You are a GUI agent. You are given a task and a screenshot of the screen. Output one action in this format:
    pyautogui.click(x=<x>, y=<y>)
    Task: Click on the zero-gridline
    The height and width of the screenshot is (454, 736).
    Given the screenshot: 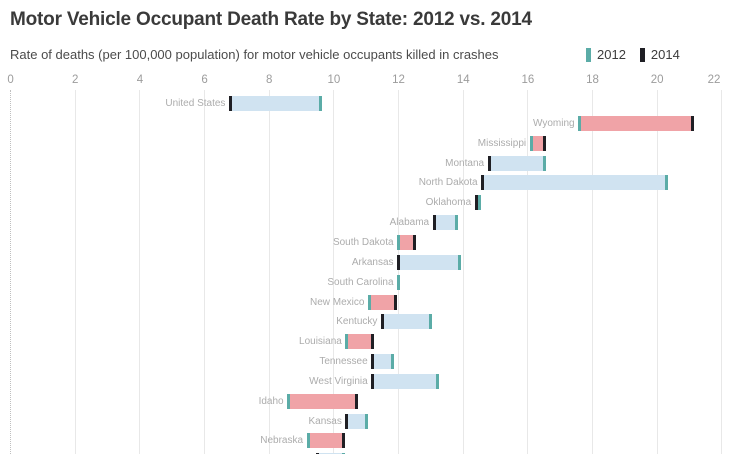 What is the action you would take?
    pyautogui.click(x=11, y=272)
    